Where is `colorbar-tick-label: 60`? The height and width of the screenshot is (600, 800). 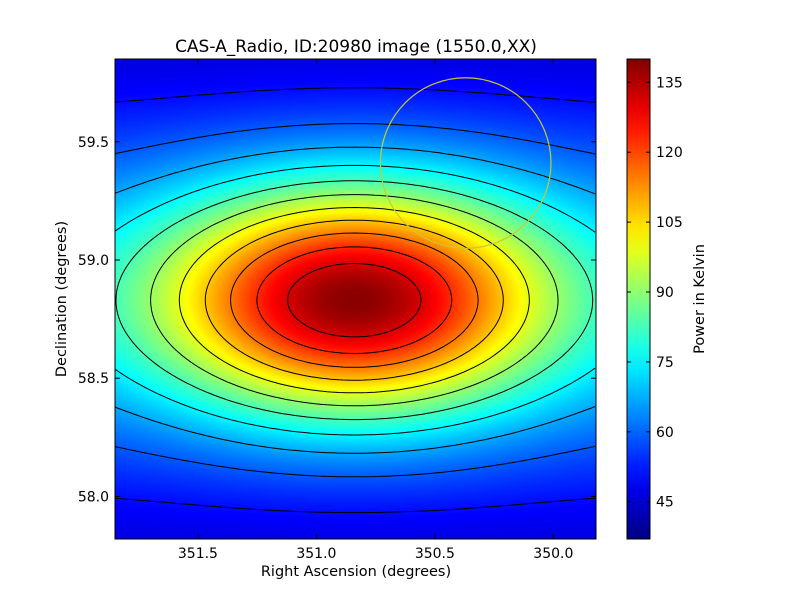
colorbar-tick-label: 60 is located at coordinates (665, 433).